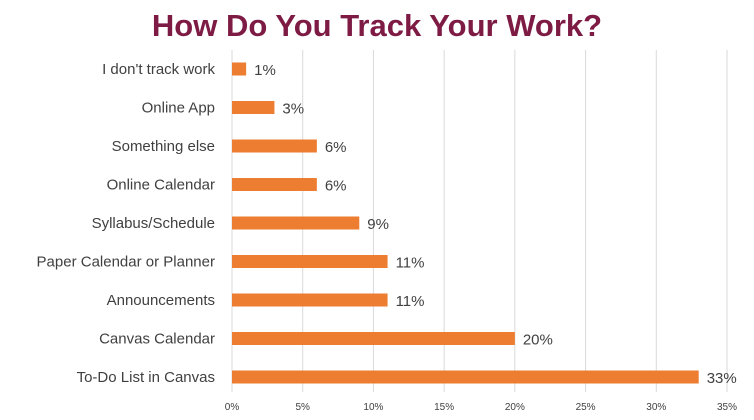  Describe the element at coordinates (163, 146) in the screenshot. I see `category-label: Something else` at that location.